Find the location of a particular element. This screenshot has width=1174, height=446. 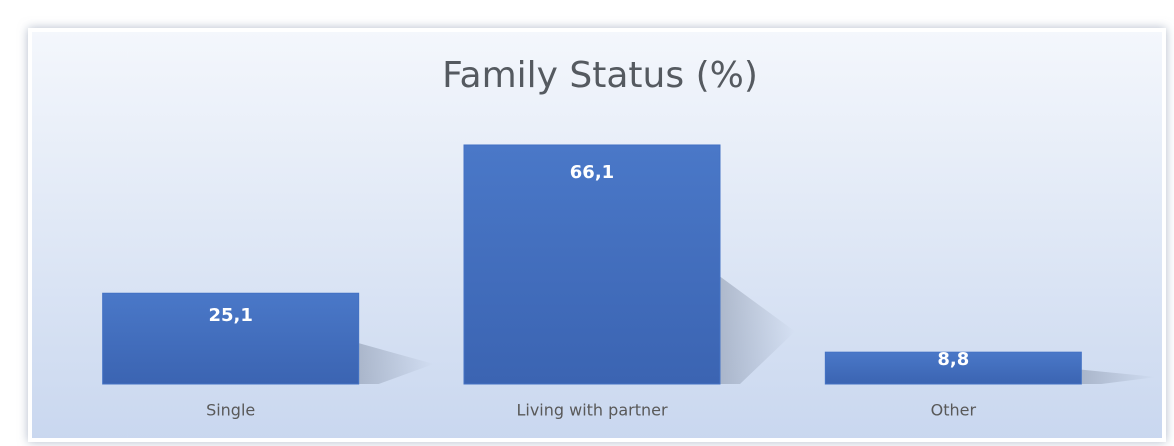

data-label: 66,1 is located at coordinates (592, 172).